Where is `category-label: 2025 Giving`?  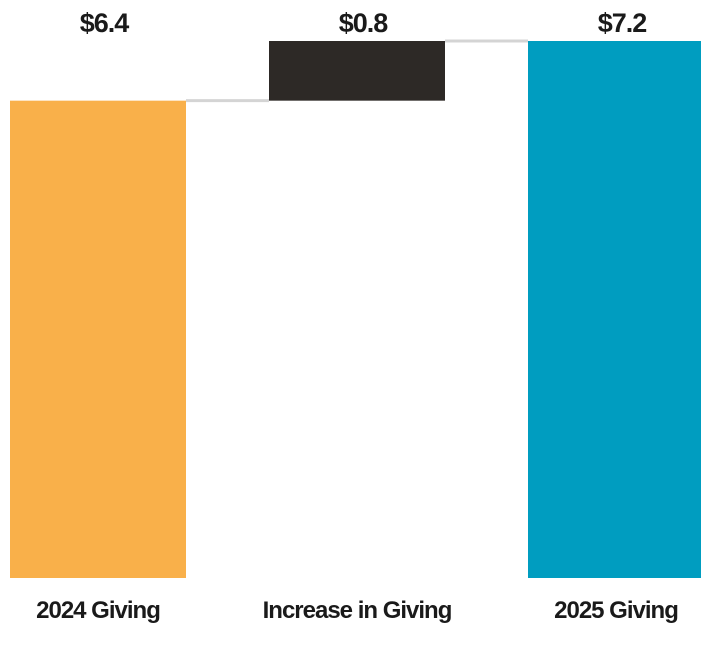 category-label: 2025 Giving is located at coordinates (616, 610).